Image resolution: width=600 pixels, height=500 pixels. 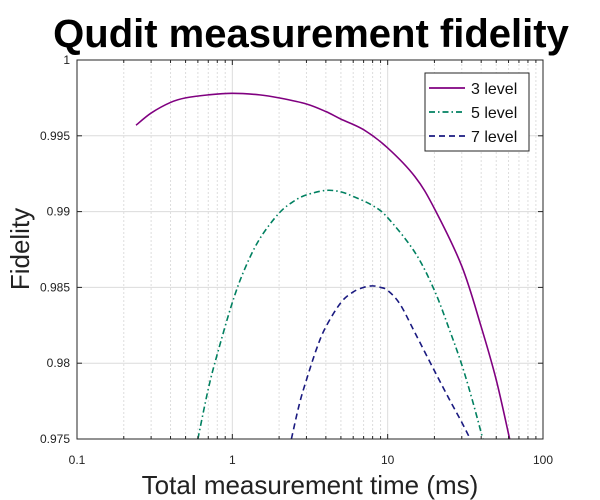 What do you see at coordinates (55, 439) in the screenshot?
I see `y-tick-label: 0.975` at bounding box center [55, 439].